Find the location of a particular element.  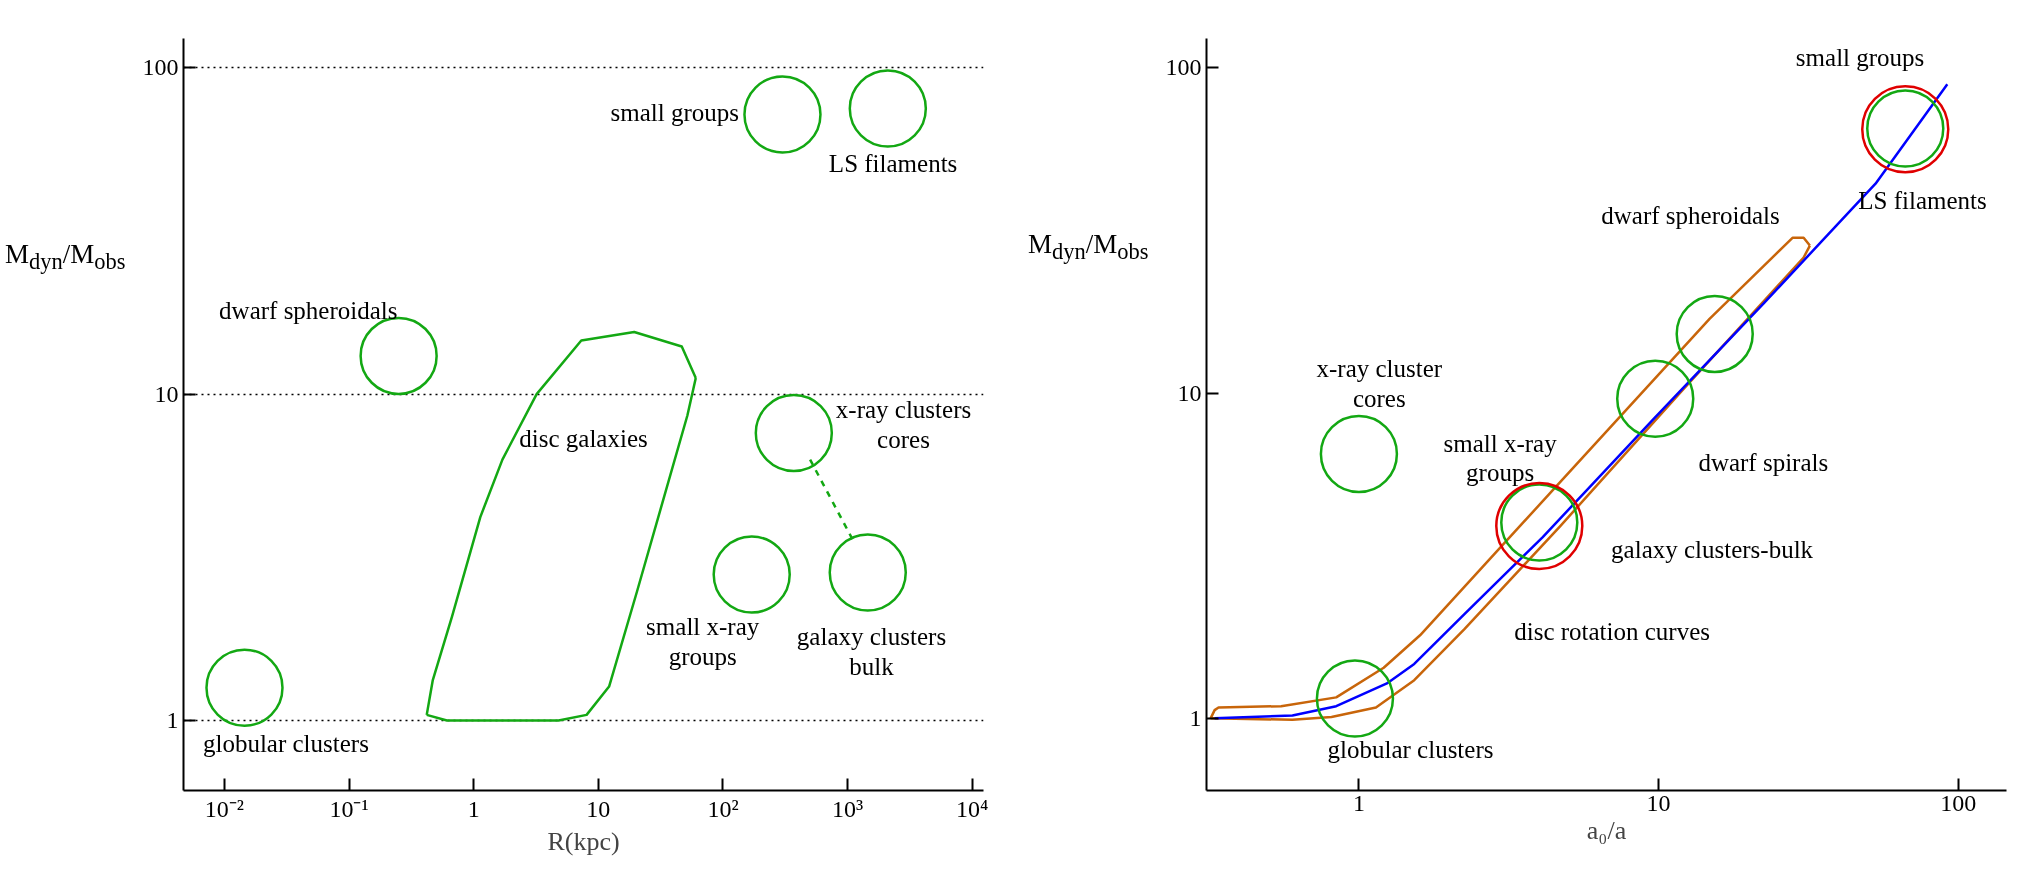

annotation: x-ray cluster cores is located at coordinates (1379, 384).